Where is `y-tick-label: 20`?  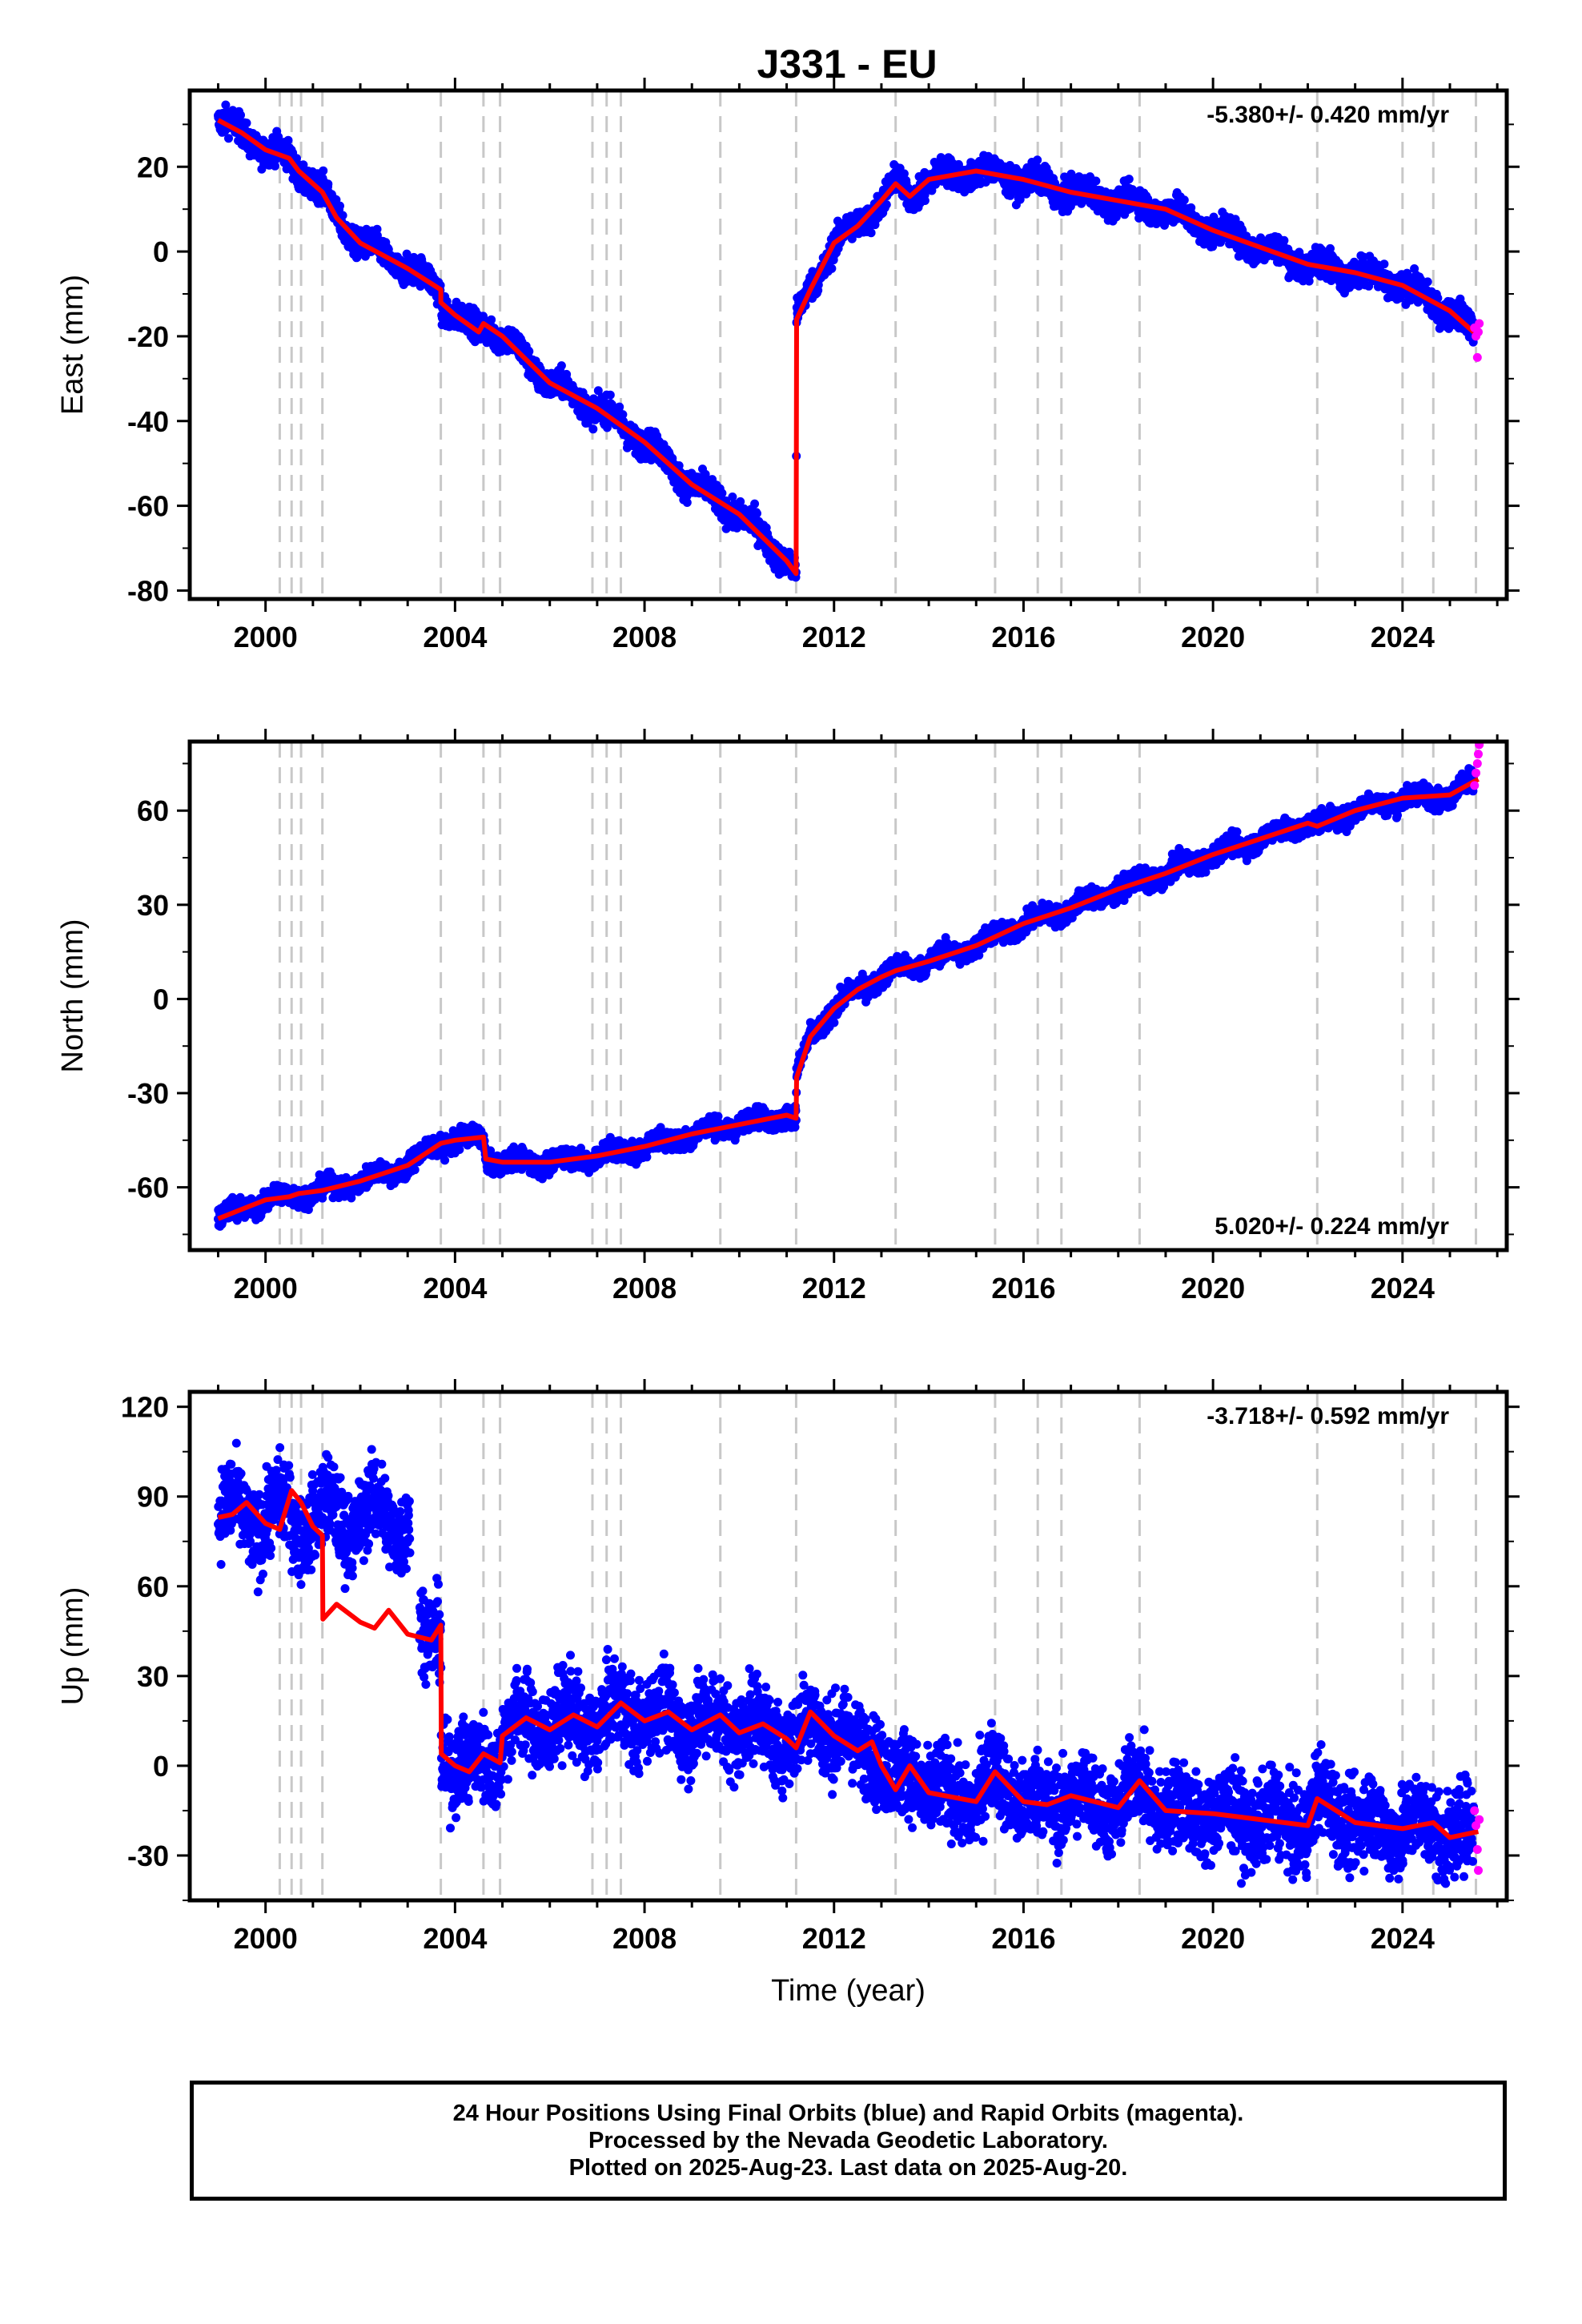 y-tick-label: 20 is located at coordinates (153, 167).